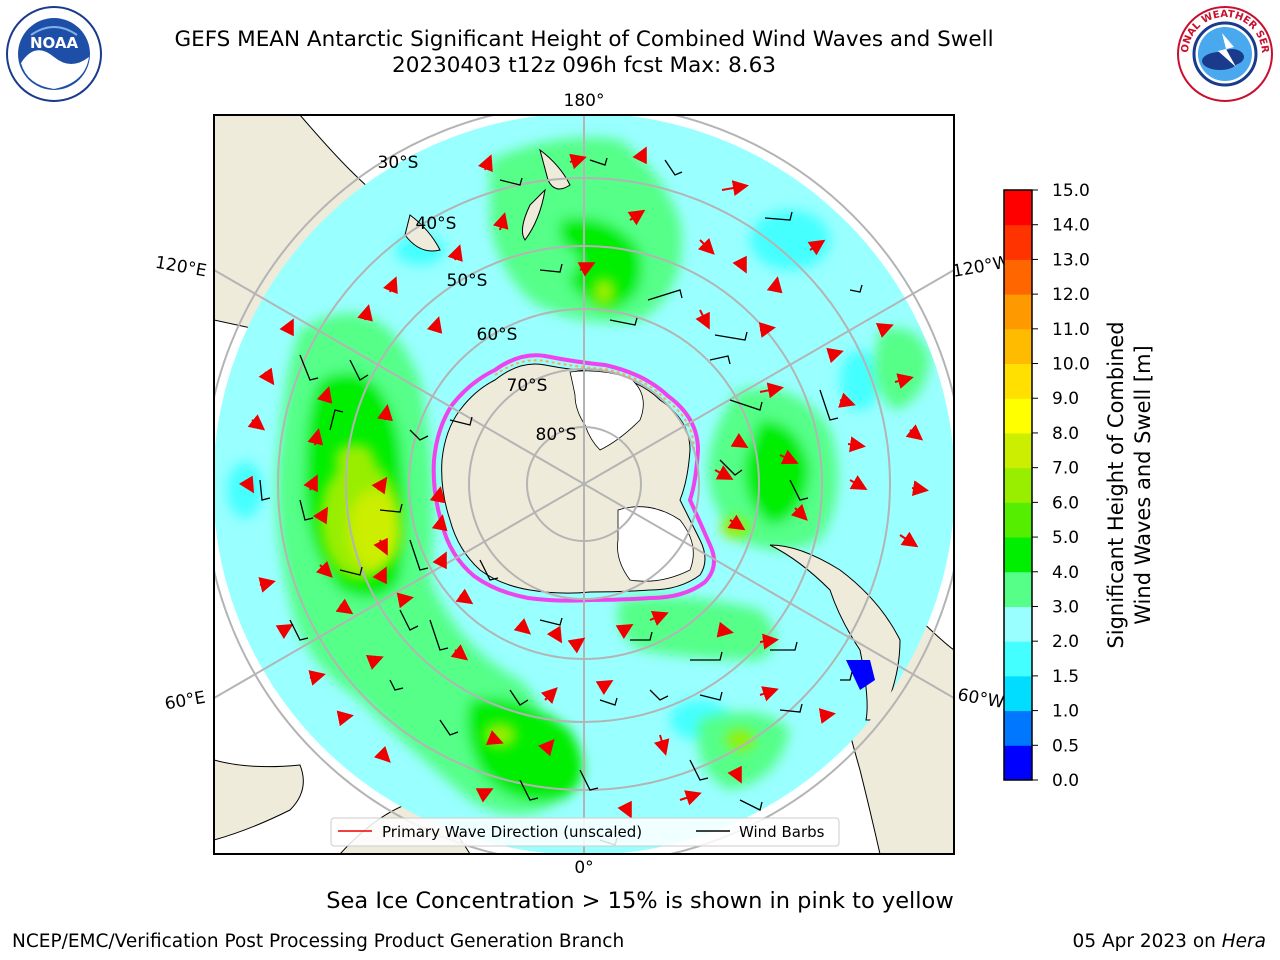 The height and width of the screenshot is (960, 1280). What do you see at coordinates (1071, 226) in the screenshot?
I see `colorbar-tick-label: 14.0` at bounding box center [1071, 226].